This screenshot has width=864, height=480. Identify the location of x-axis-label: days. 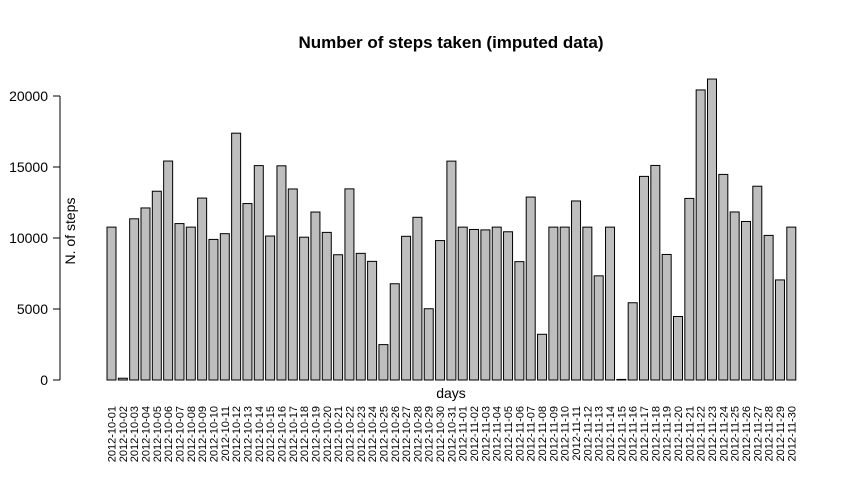
(451, 393).